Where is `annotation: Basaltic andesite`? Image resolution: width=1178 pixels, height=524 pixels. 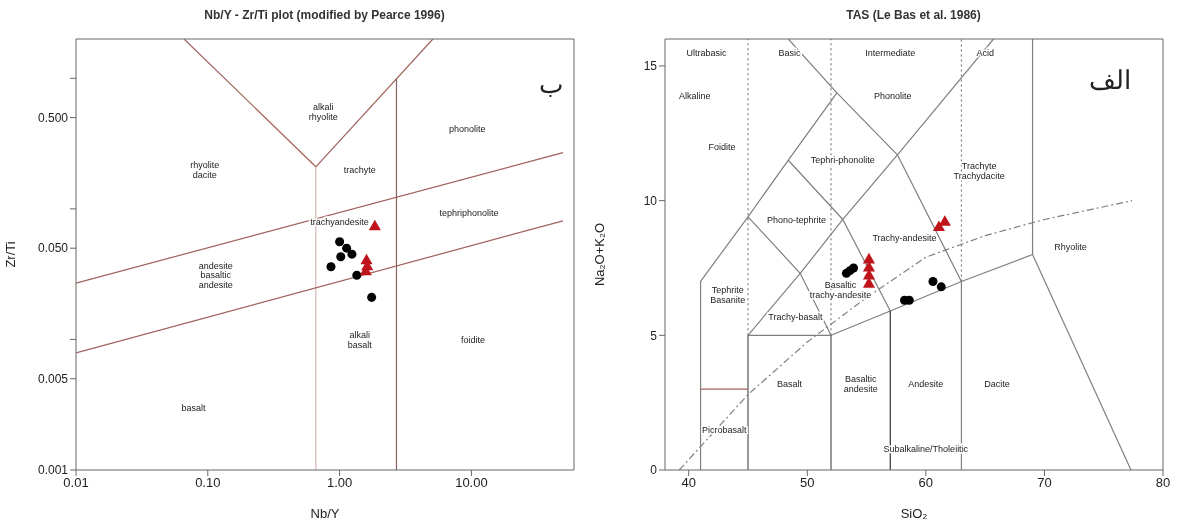 annotation: Basaltic andesite is located at coordinates (860, 384).